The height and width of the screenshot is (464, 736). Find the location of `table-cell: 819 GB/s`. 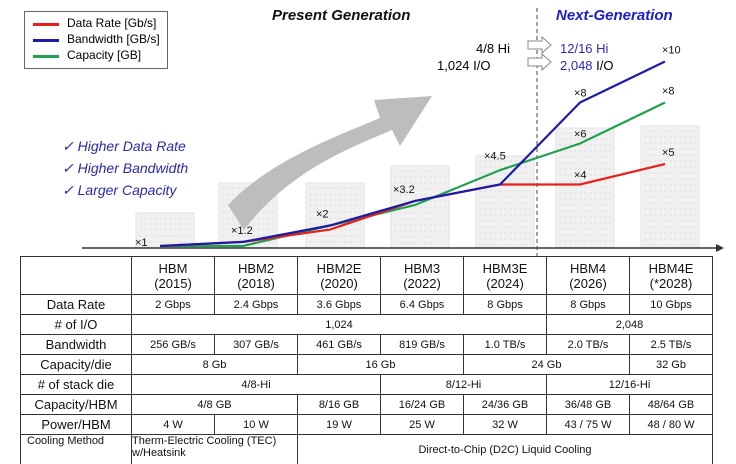

table-cell: 819 GB/s is located at coordinates (422, 344).